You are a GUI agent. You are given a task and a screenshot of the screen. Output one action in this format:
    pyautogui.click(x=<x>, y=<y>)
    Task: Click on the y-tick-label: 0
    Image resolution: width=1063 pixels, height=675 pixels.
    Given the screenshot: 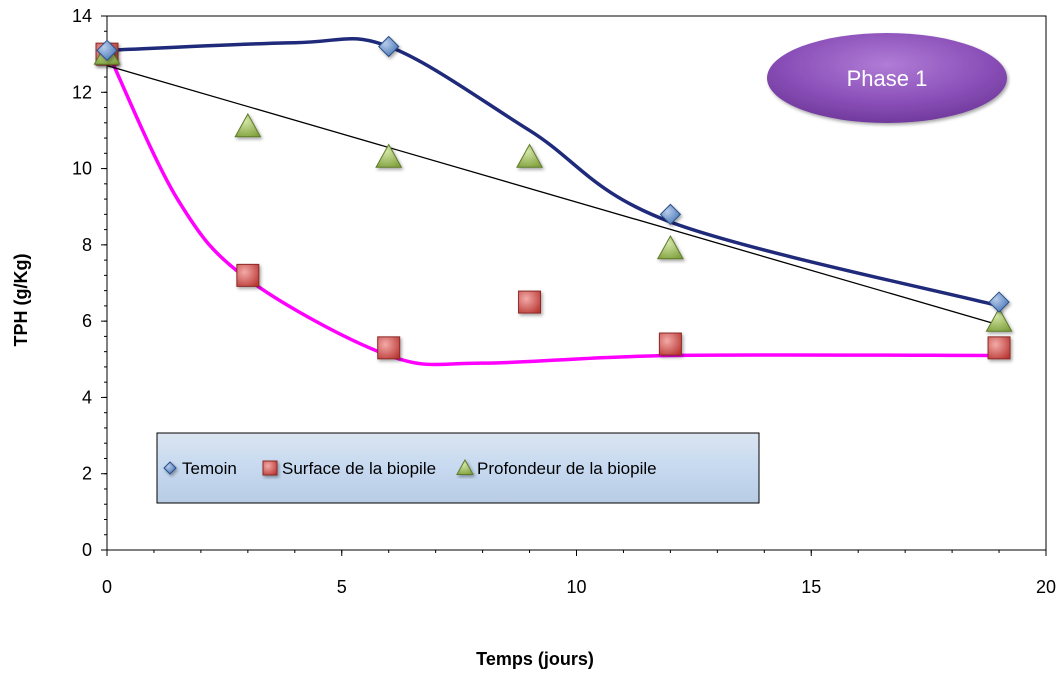 What is the action you would take?
    pyautogui.click(x=87, y=550)
    